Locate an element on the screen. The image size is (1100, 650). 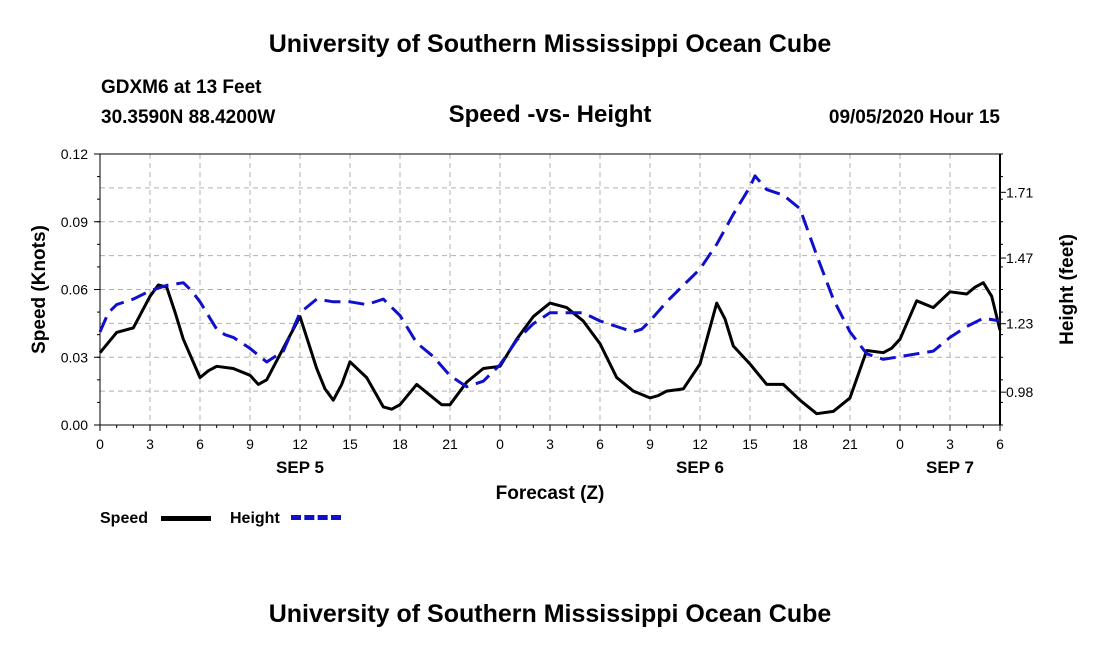
datetime-label: 09/05/2020 Hour 15 is located at coordinates (914, 117).